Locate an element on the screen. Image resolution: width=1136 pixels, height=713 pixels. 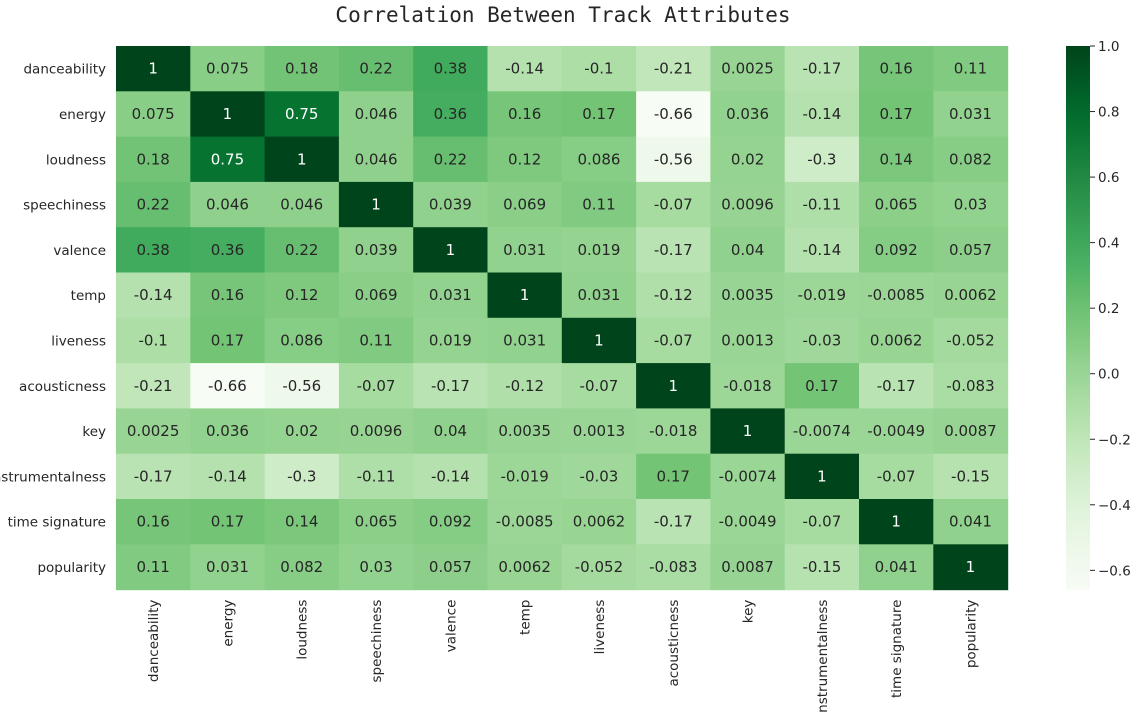
cell-value-label: -0.14 is located at coordinates (450, 476).